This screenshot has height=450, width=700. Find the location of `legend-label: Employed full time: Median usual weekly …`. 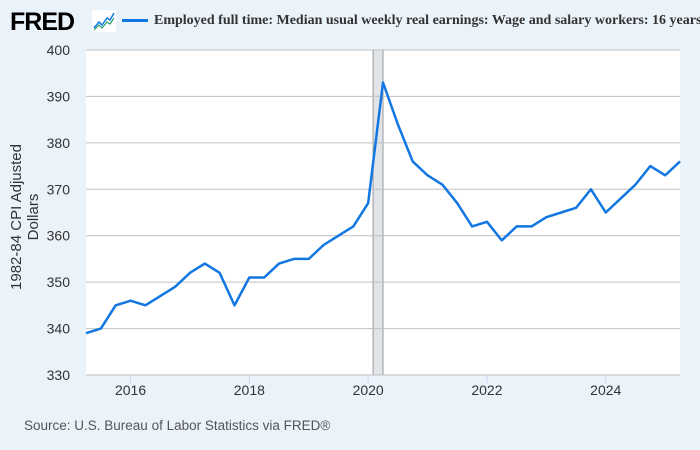

legend-label: Employed full time: Median usual weekly … is located at coordinates (427, 20).